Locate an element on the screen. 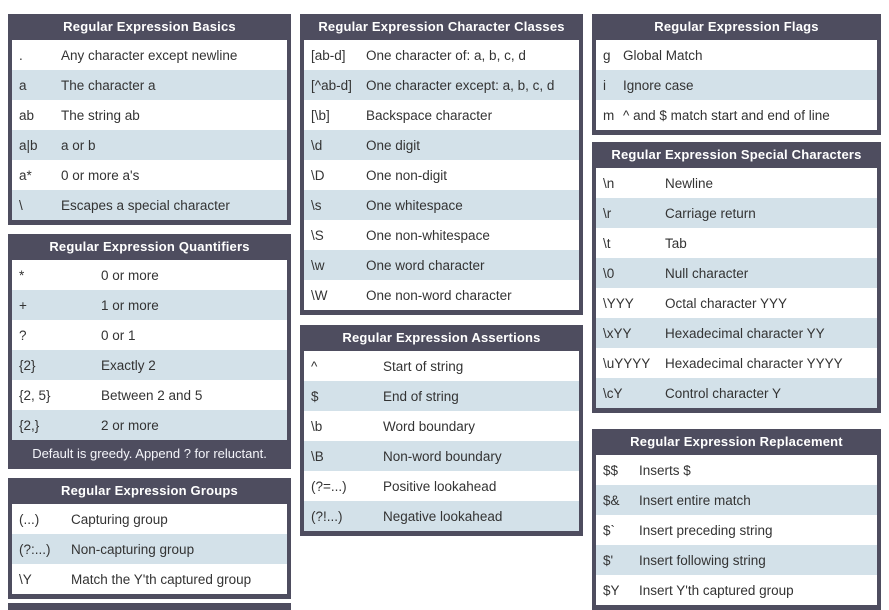  description-cell: One whitespace is located at coordinates (414, 205).